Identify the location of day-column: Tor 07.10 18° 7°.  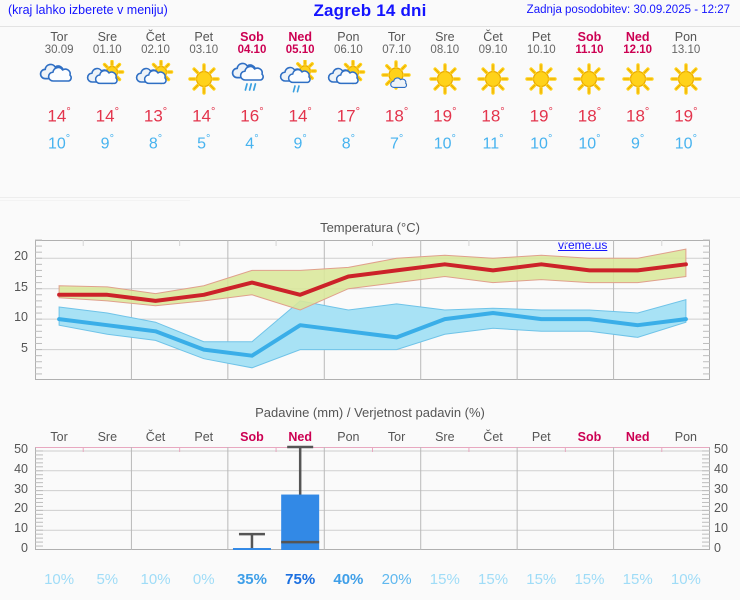
(397, 92).